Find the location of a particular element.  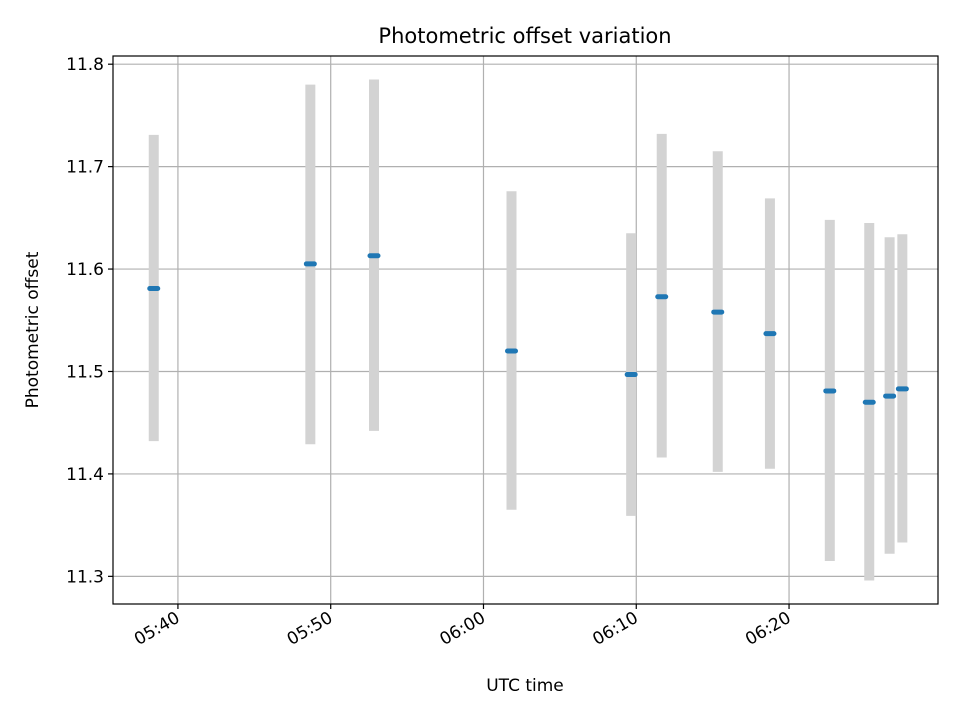

y-tick-label: 11.4 is located at coordinates (85, 475).